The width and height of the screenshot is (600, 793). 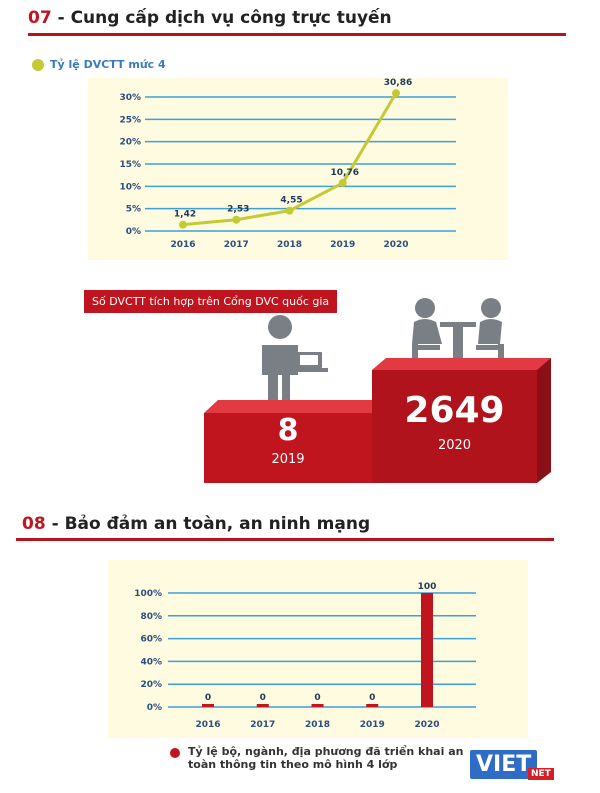 What do you see at coordinates (207, 725) in the screenshot?
I see `chart2-x-tick-label: 2016` at bounding box center [207, 725].